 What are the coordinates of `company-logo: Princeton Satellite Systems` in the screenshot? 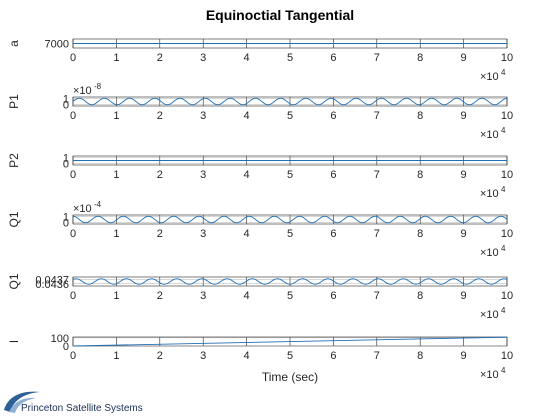 It's located at (73, 402).